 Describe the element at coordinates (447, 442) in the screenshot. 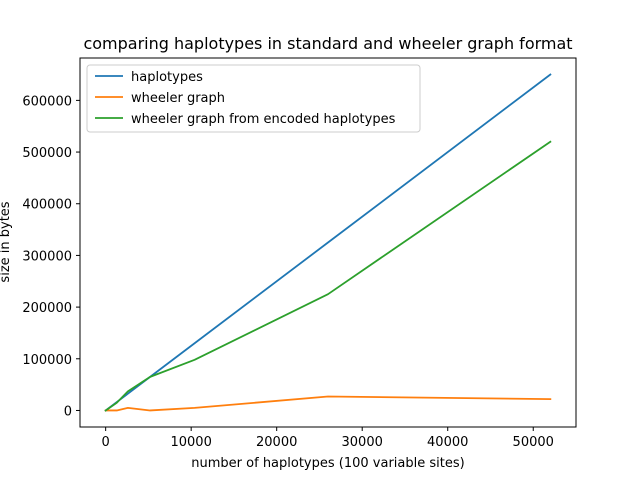

I see `x-tick-label: 40000` at that location.